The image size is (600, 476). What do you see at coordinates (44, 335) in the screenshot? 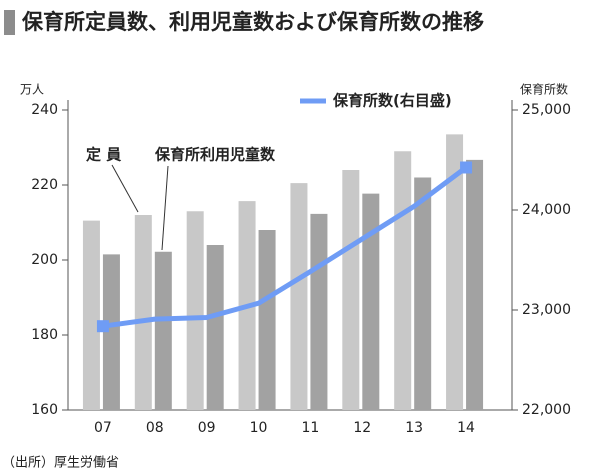
I see `y-tick-label: 180` at bounding box center [44, 335].